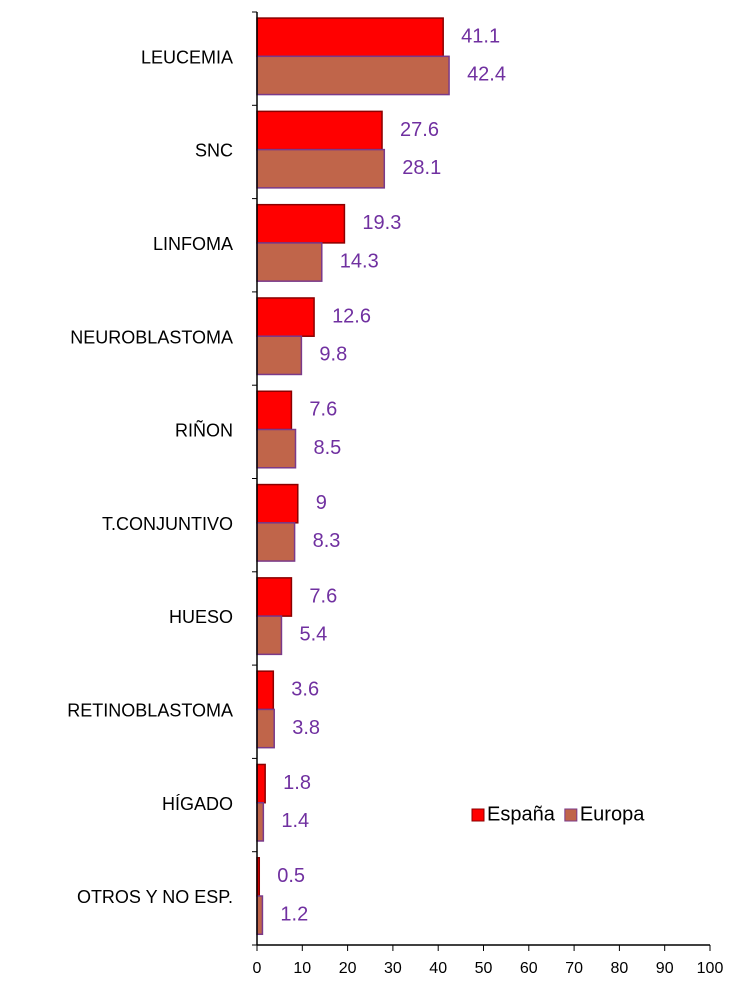 The width and height of the screenshot is (730, 982). What do you see at coordinates (167, 524) in the screenshot?
I see `y-tick-label: T.CONJUNTIVO` at bounding box center [167, 524].